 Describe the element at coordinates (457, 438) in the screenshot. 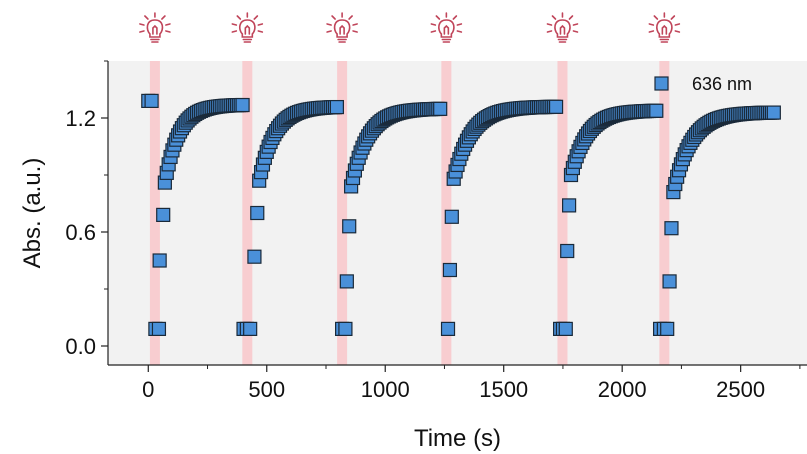

I see `x-axis-title: Time (s)` at that location.